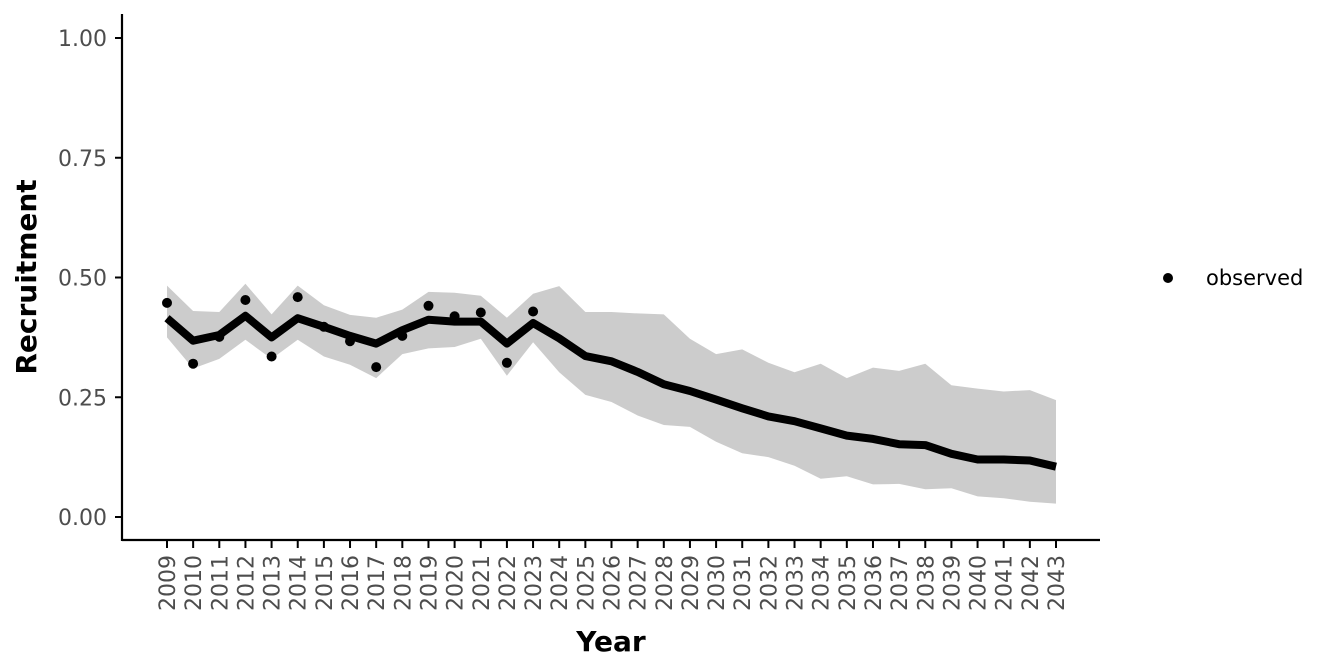  Describe the element at coordinates (822, 583) in the screenshot. I see `x-tick-label: 2034` at that location.